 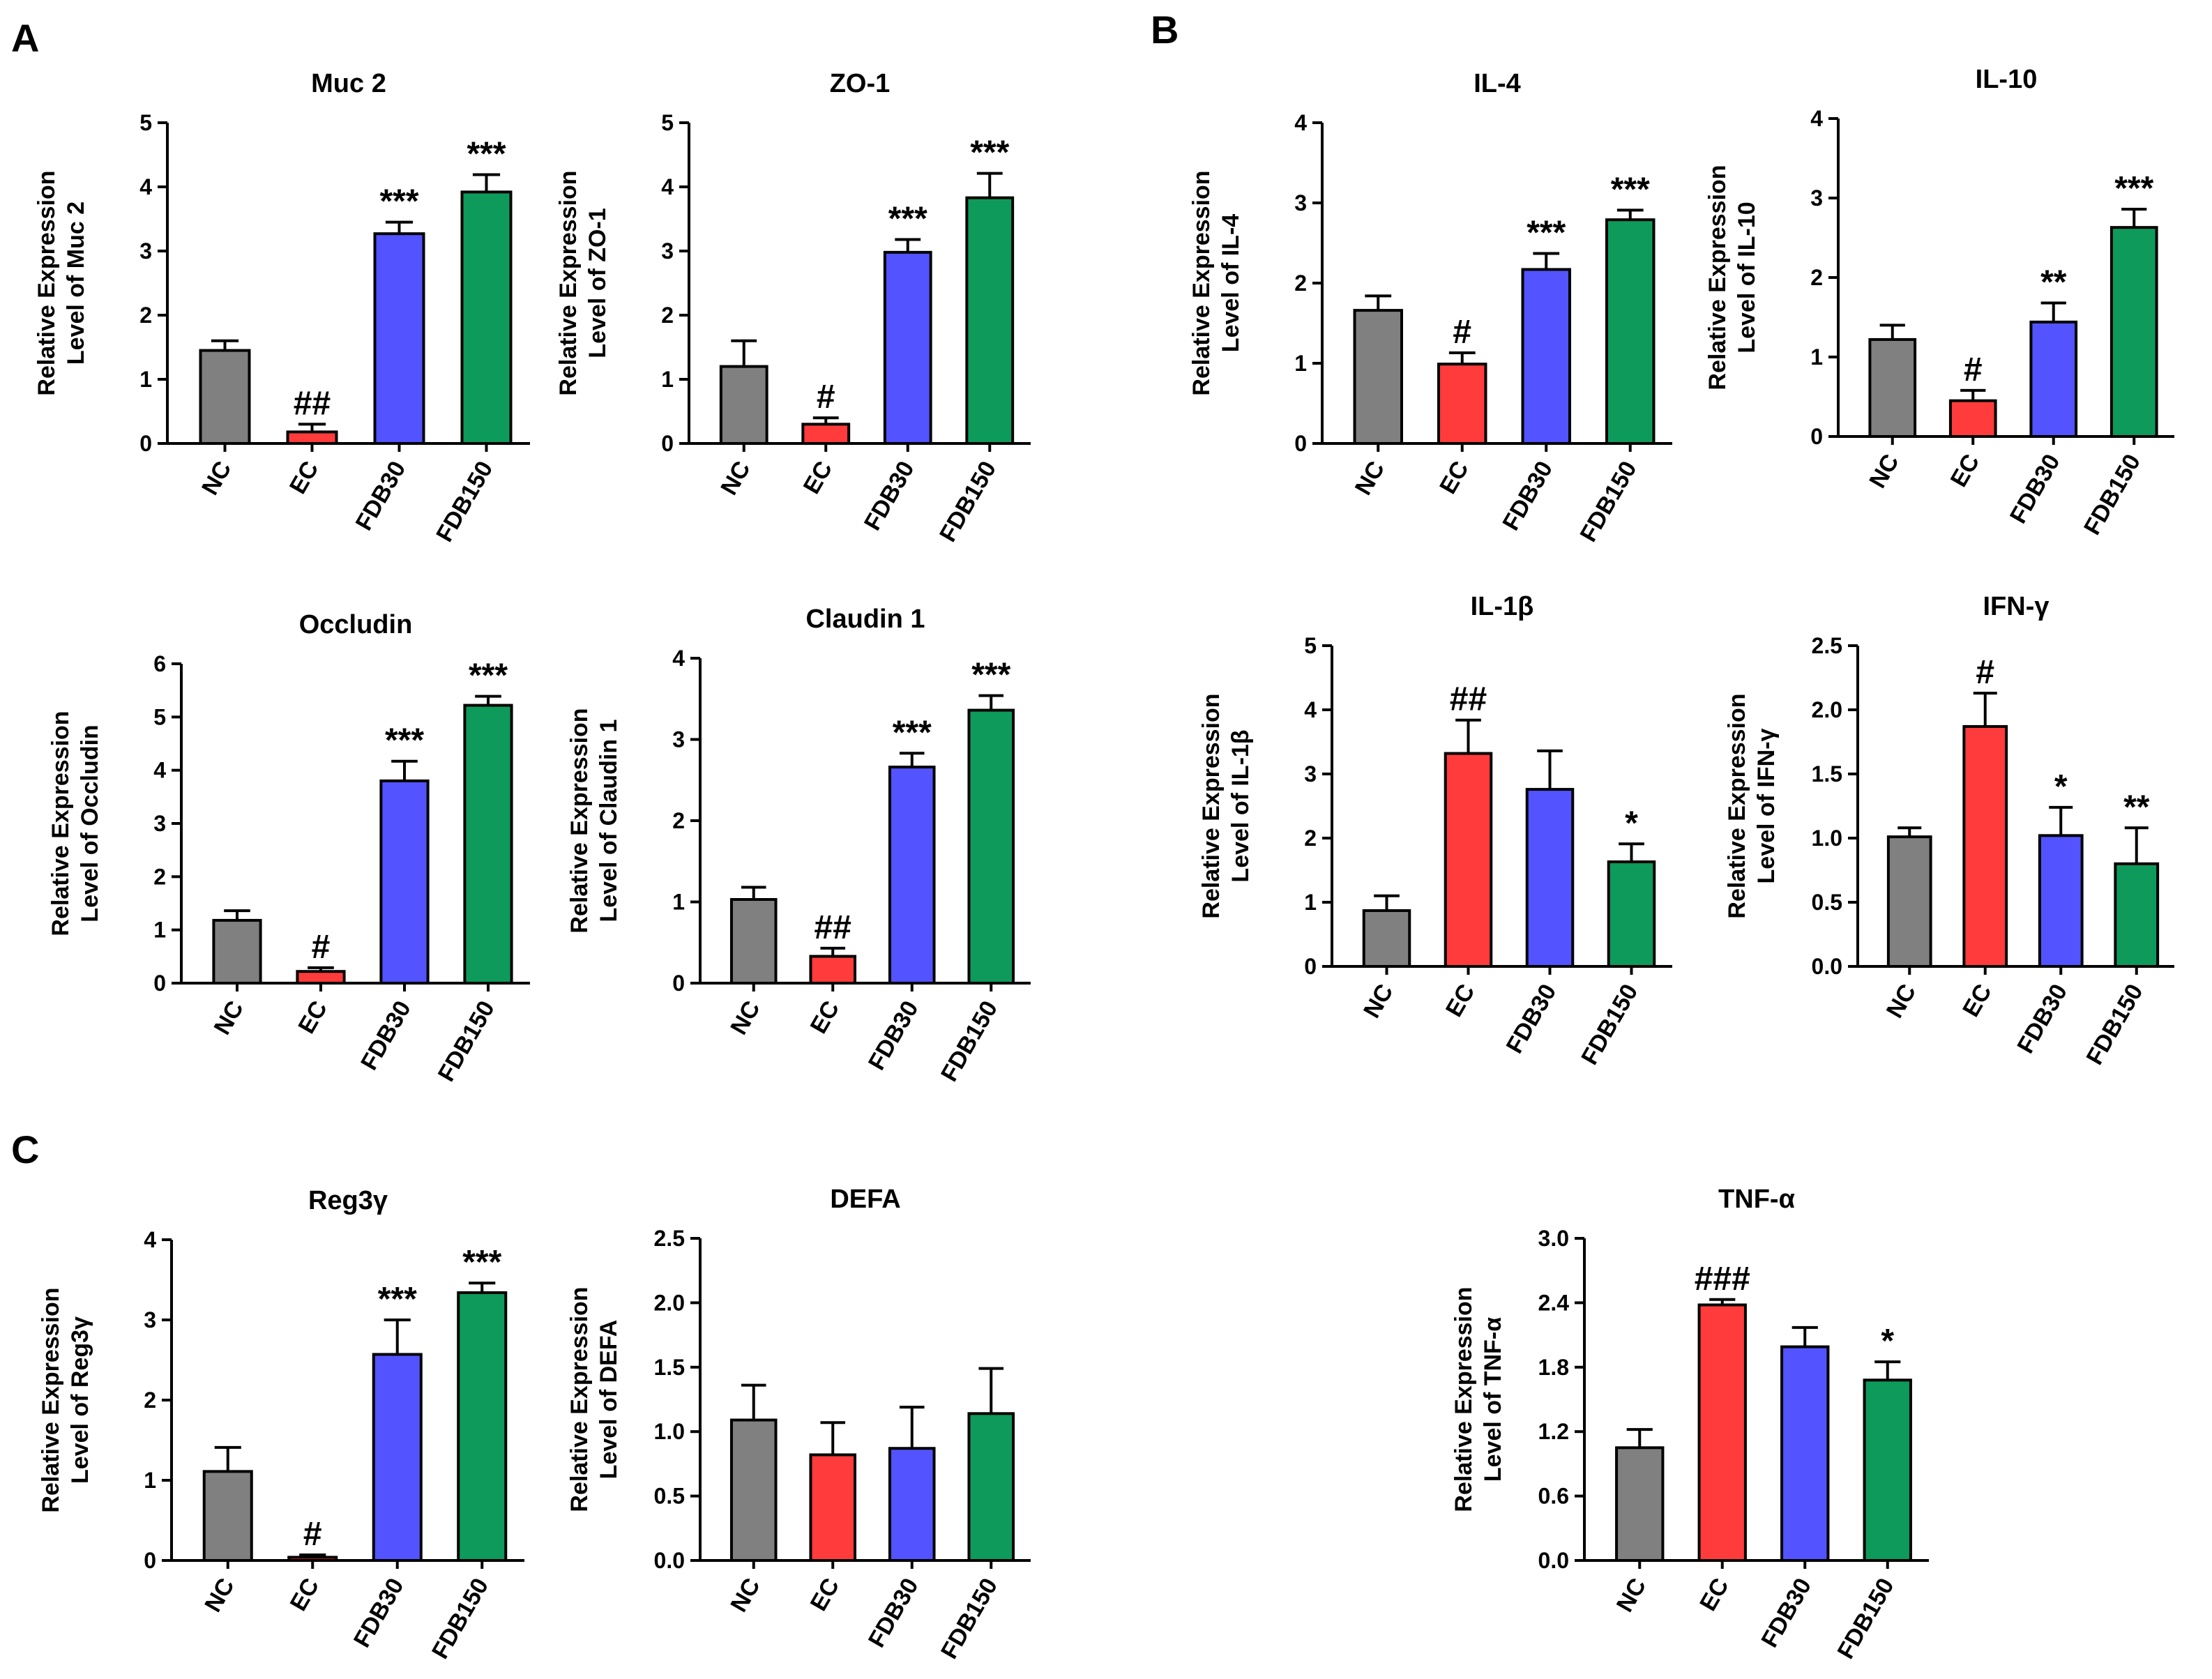 I want to click on y-axis-label: Level of TNF-α, so click(x=1493, y=1399).